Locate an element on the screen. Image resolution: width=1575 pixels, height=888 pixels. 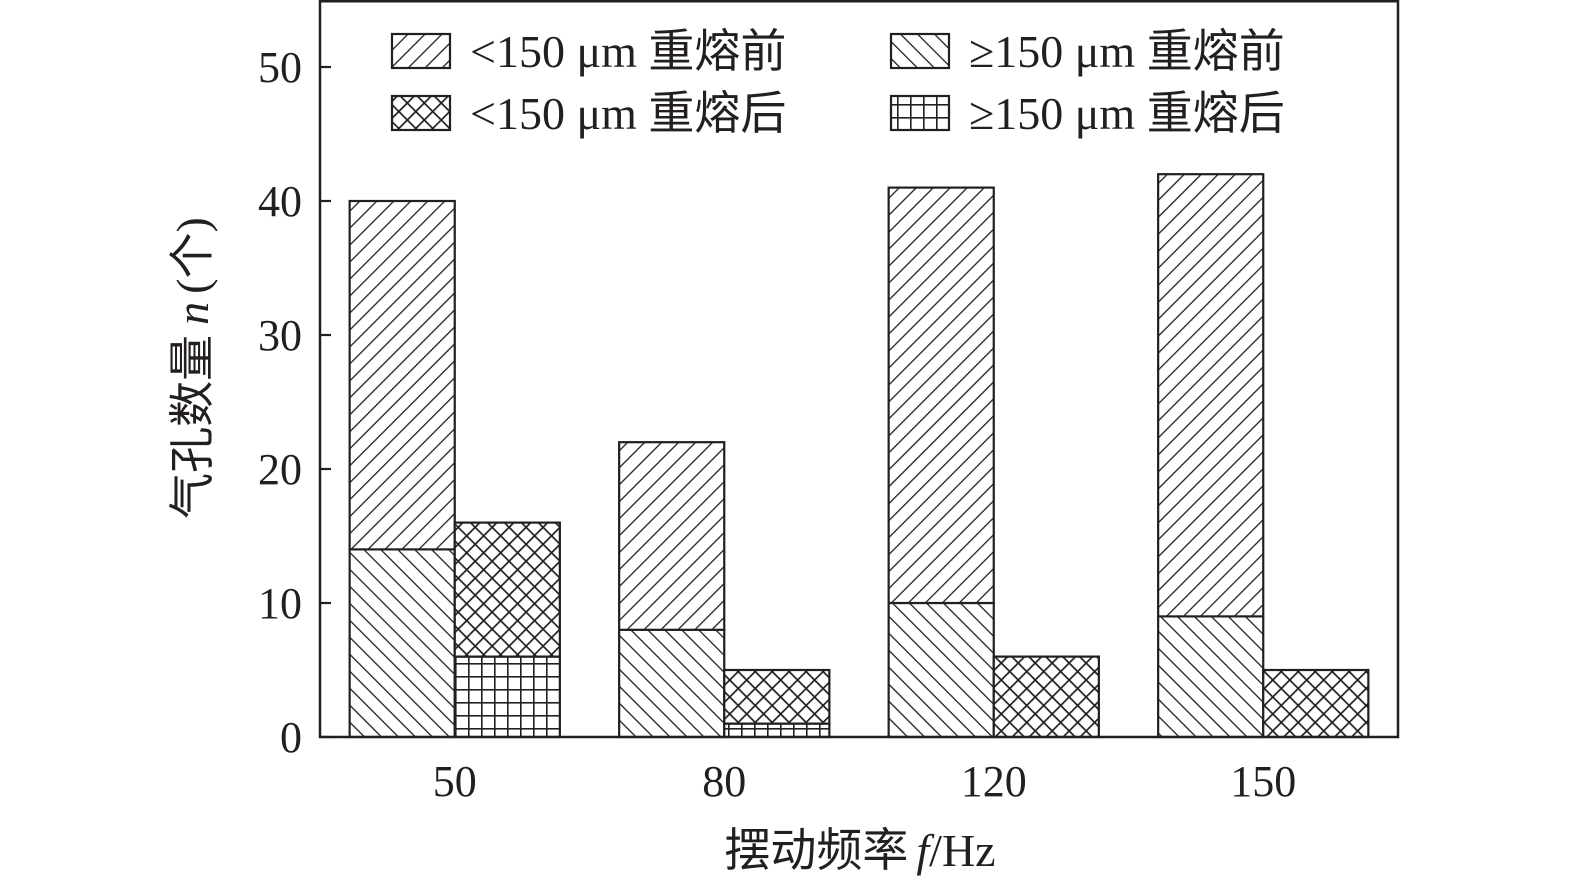
x-tick-label: 50 is located at coordinates (455, 781).